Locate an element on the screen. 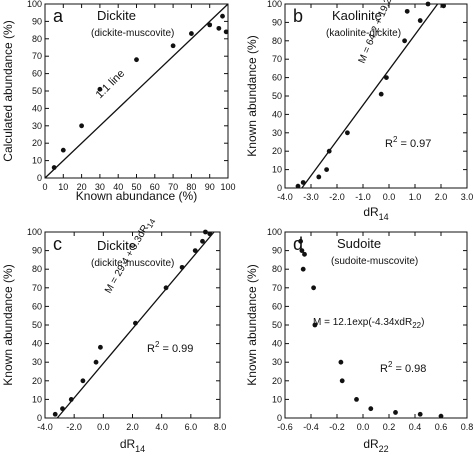 Image resolution: width=474 pixels, height=458 pixels. r-squared-value: = 0.98 is located at coordinates (409, 369).